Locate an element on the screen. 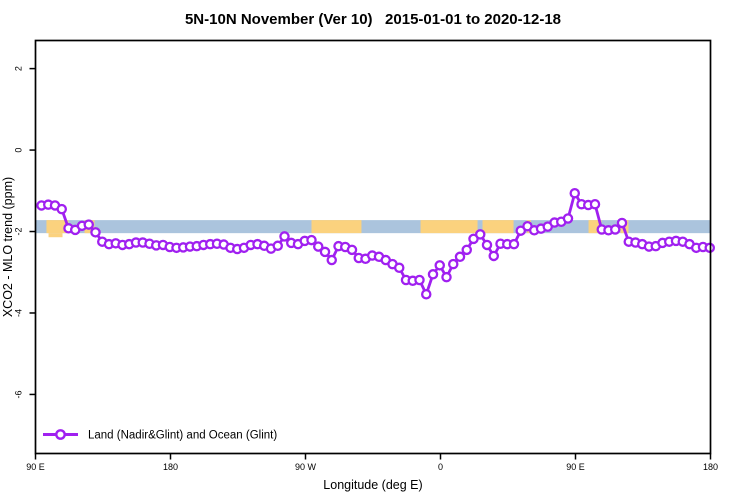 The width and height of the screenshot is (750, 500). y-axis: 2 0 -2 -4 -6 is located at coordinates (25, 232).